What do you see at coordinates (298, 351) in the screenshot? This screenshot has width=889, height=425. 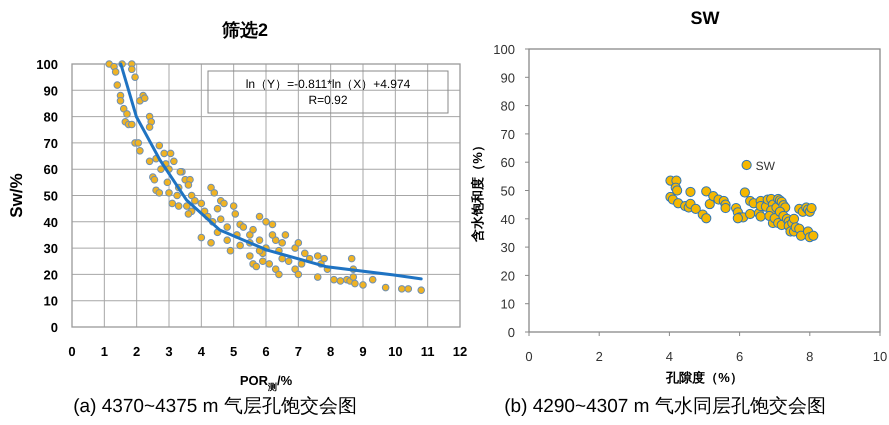 I see `x-tick-label: 7` at bounding box center [298, 351].